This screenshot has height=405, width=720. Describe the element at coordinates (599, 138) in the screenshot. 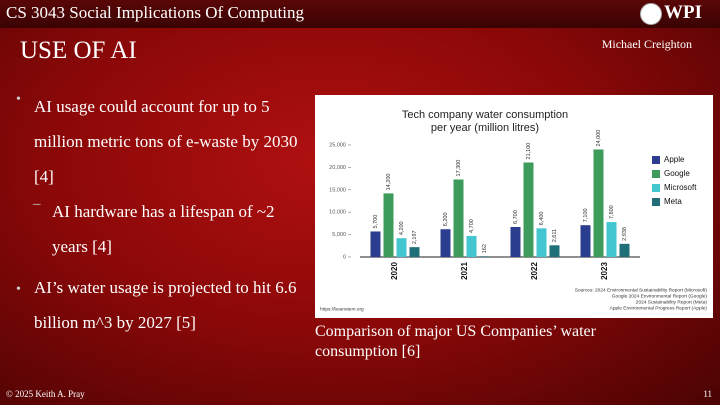

I see `value-label: 24,000` at that location.